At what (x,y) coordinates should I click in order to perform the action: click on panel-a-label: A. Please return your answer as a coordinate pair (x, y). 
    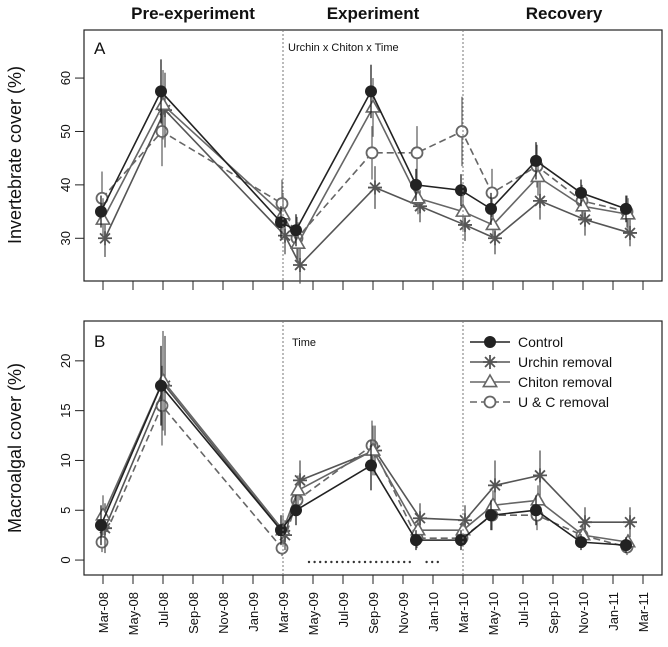
    Looking at the image, I should click on (100, 48).